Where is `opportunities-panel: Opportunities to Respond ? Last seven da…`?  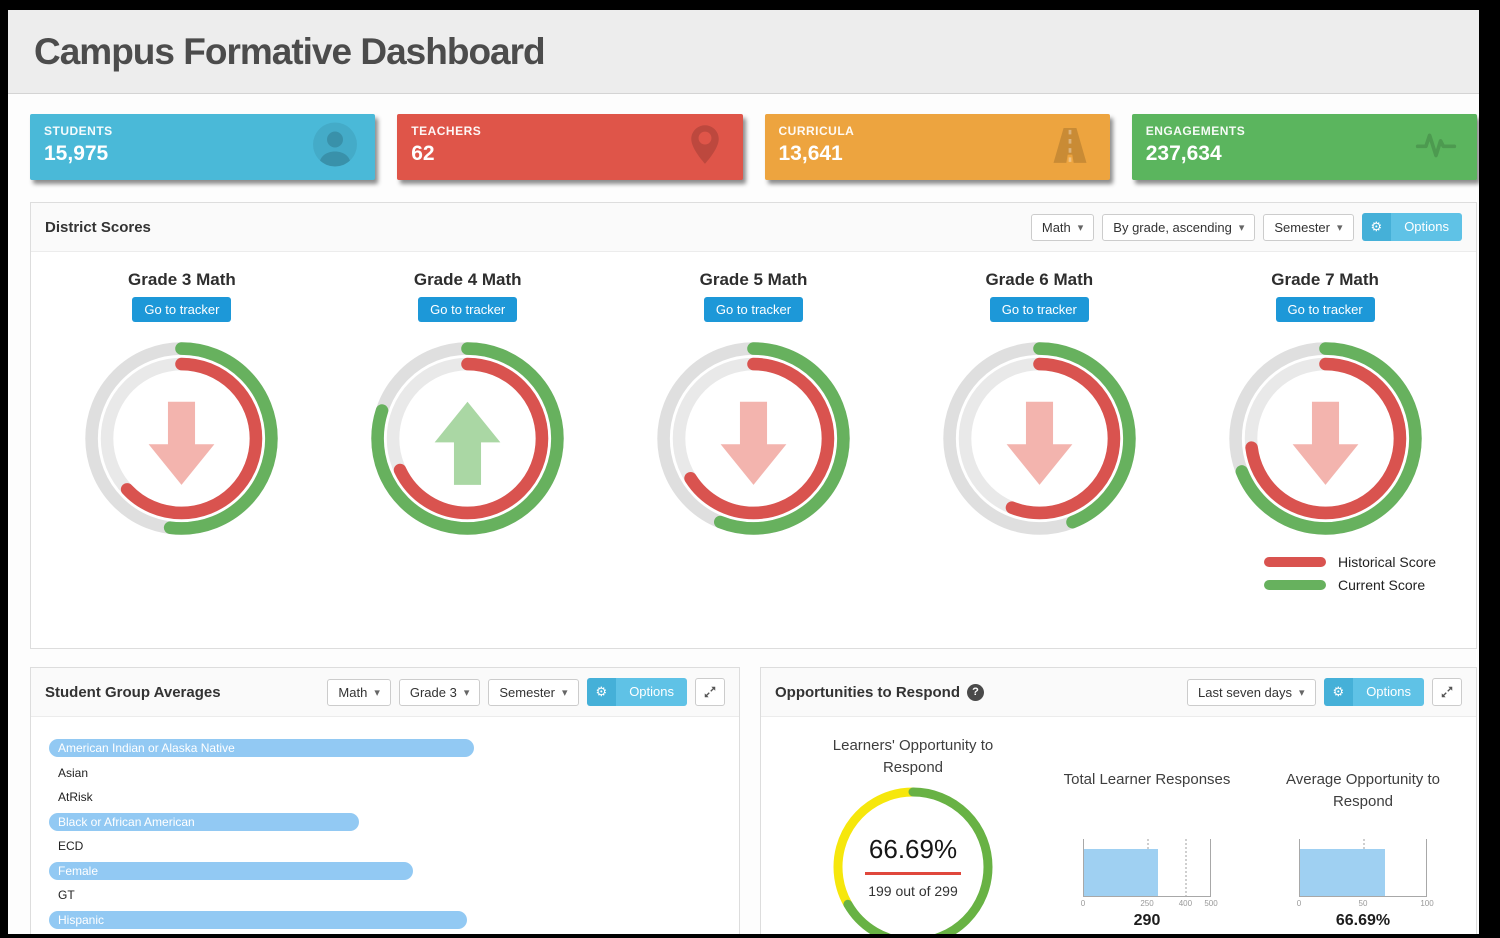 opportunities-panel: Opportunities to Respond ? Last seven da… is located at coordinates (1118, 800).